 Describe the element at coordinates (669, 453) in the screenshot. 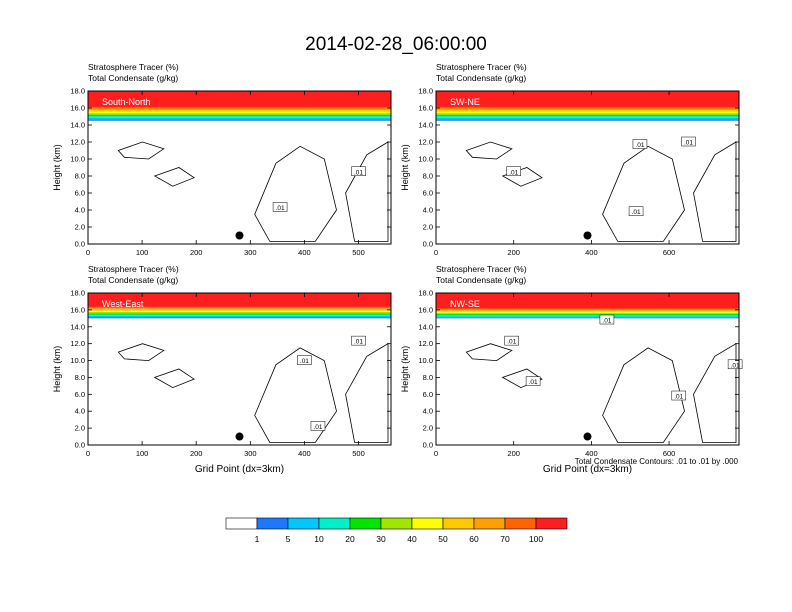

I see `x-tick-label: 600` at that location.